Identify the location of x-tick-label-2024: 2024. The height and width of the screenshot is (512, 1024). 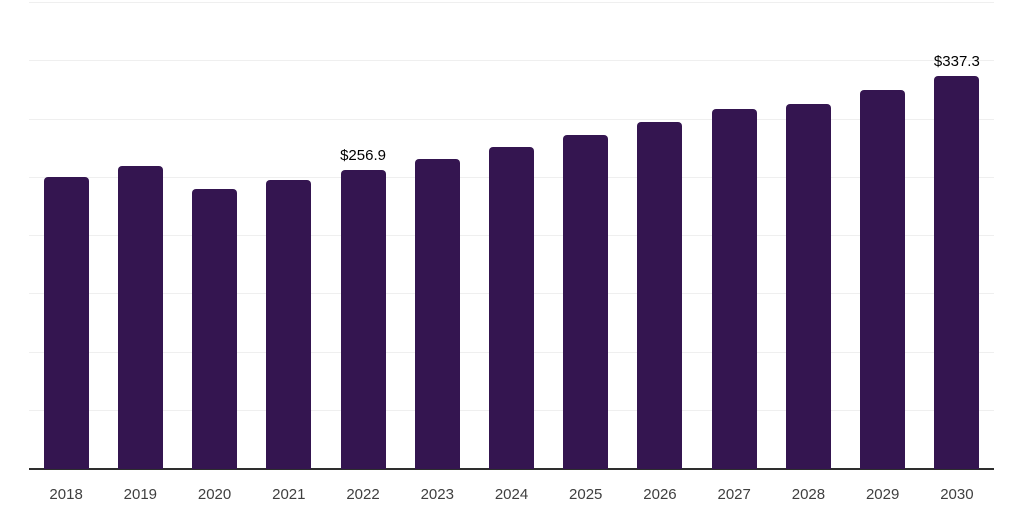
(511, 494).